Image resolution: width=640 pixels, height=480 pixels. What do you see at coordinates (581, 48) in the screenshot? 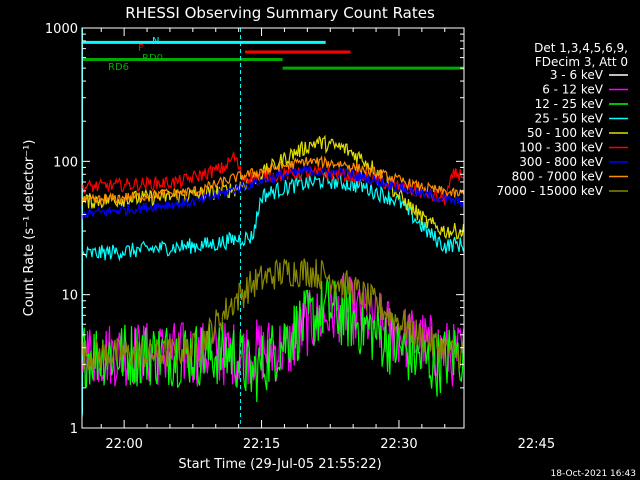
I see `legend-header-line-1: Det 1,3,4,5,6,9,` at bounding box center [581, 48].